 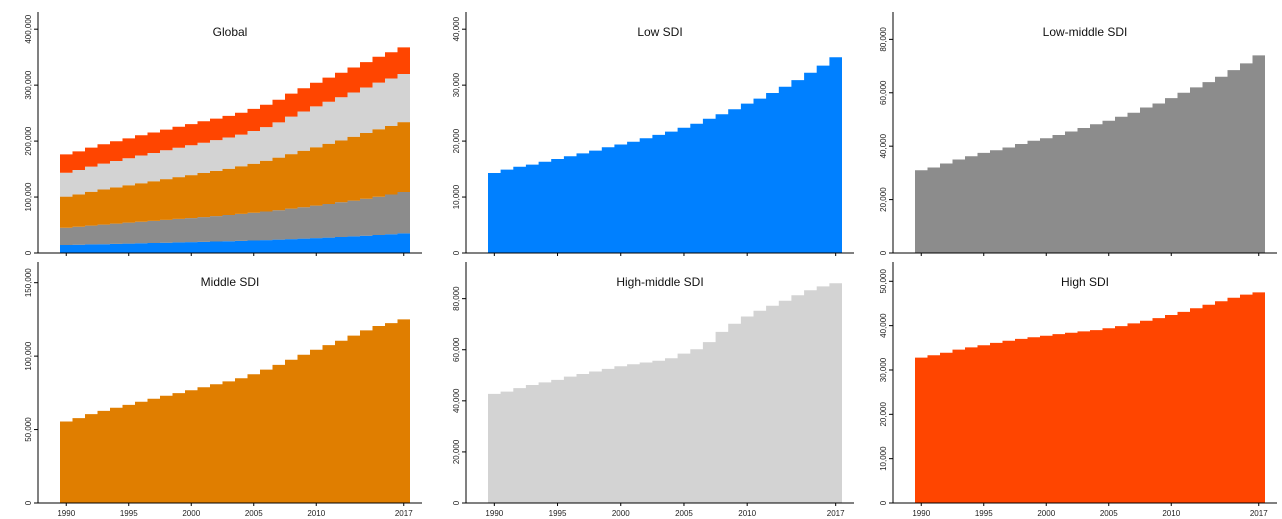 What do you see at coordinates (456, 298) in the screenshot?
I see `panel-high-middle-sdi-ytick-label: 80,000` at bounding box center [456, 298].